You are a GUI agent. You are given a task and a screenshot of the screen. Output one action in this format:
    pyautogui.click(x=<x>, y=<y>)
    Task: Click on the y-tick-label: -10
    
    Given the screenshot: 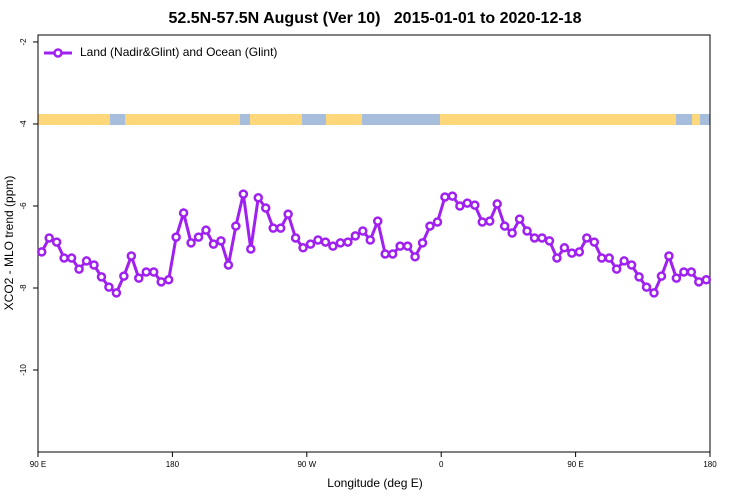 What is the action you would take?
    pyautogui.click(x=23, y=370)
    